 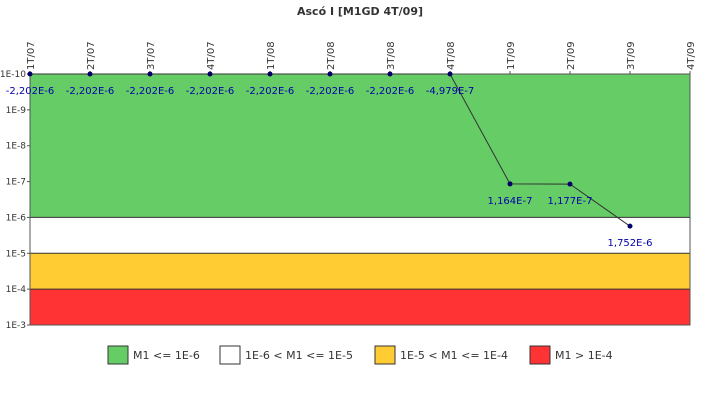 I want to click on y-tick-label-5: 1E-5, so click(x=16, y=254).